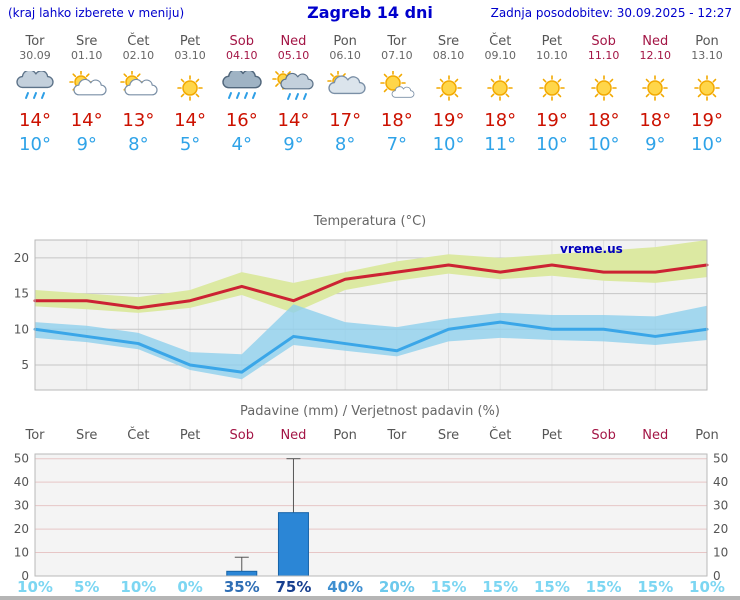 This screenshot has width=740, height=600. Describe the element at coordinates (552, 435) in the screenshot. I see `precip-day-label: Pet` at that location.